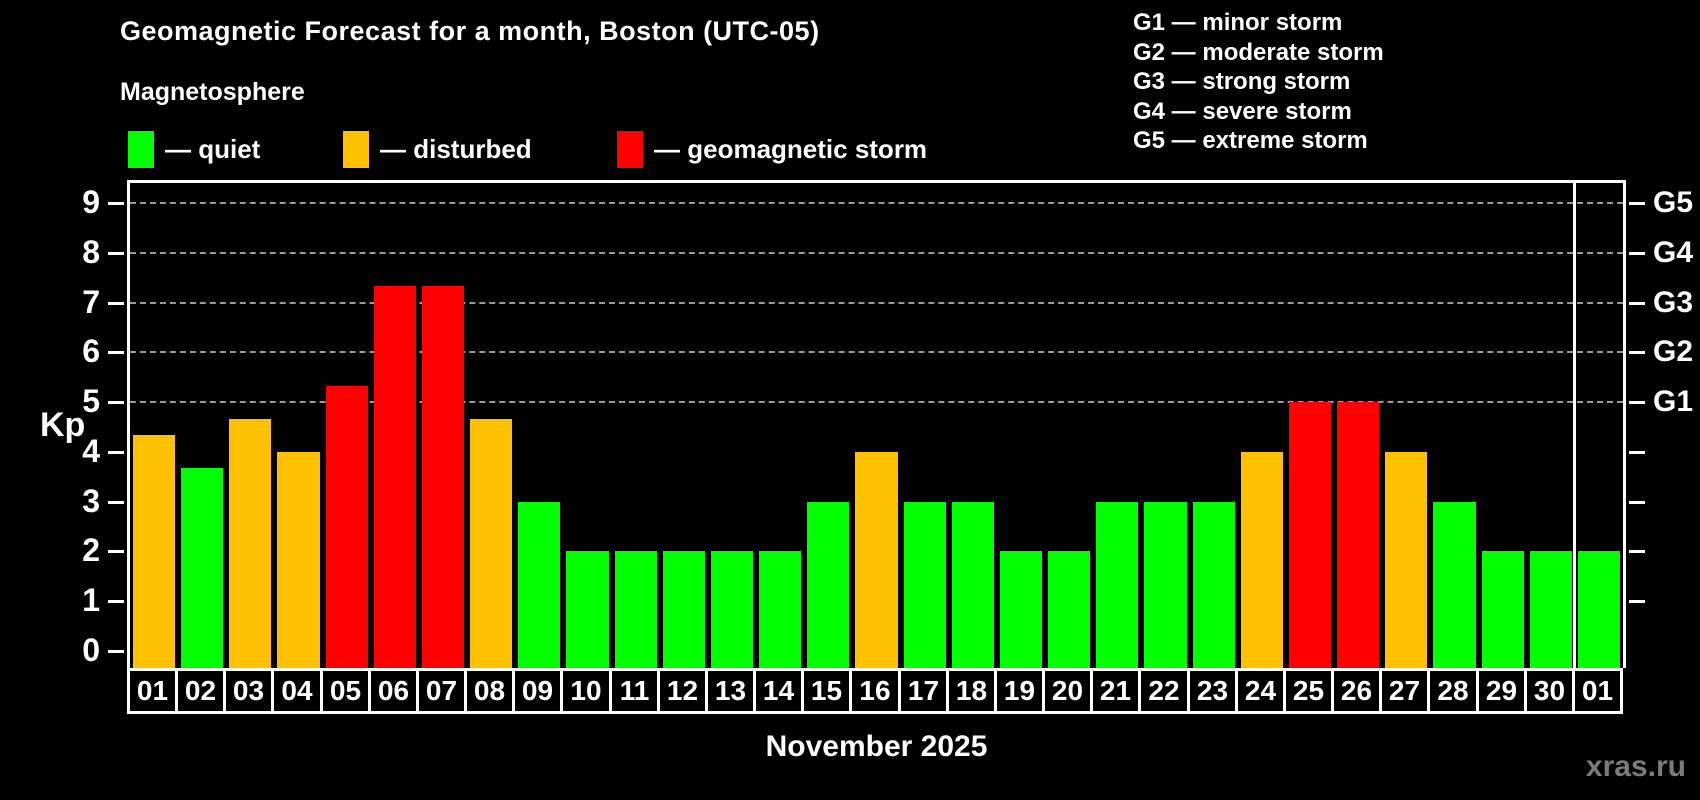 This screenshot has height=800, width=1700. Describe the element at coordinates (489, 691) in the screenshot. I see `day-label-nov-08: 08` at that location.